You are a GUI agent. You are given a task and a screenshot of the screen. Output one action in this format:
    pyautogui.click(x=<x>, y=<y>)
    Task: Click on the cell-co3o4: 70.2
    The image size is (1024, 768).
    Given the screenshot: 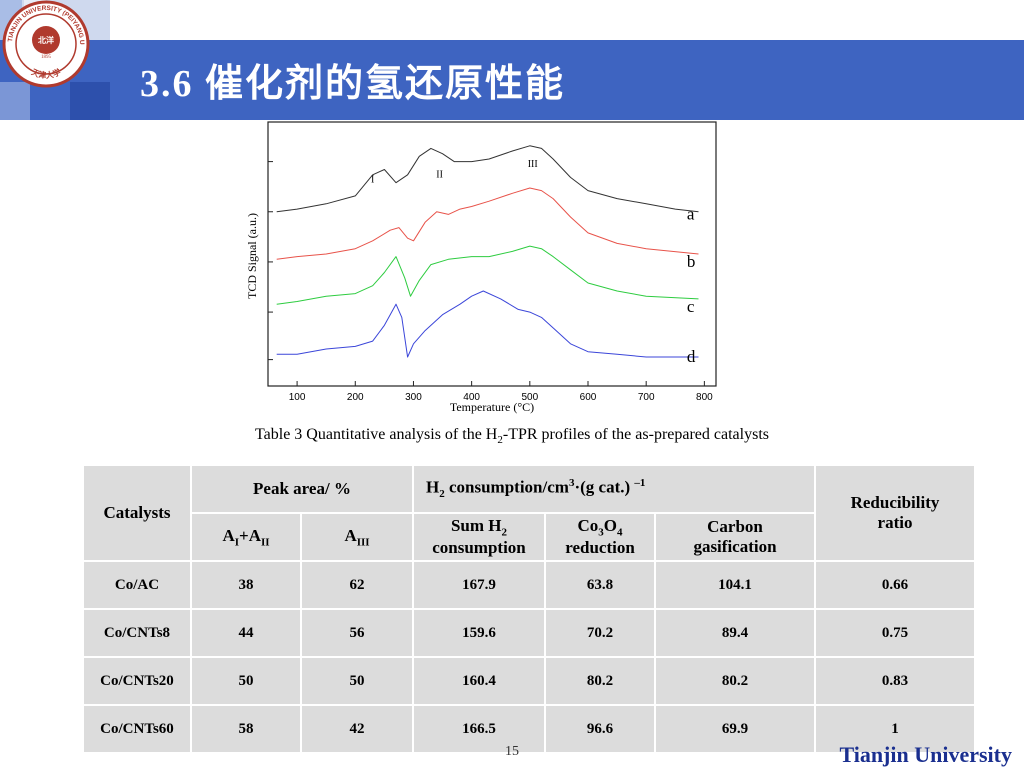 What is the action you would take?
    pyautogui.click(x=600, y=633)
    